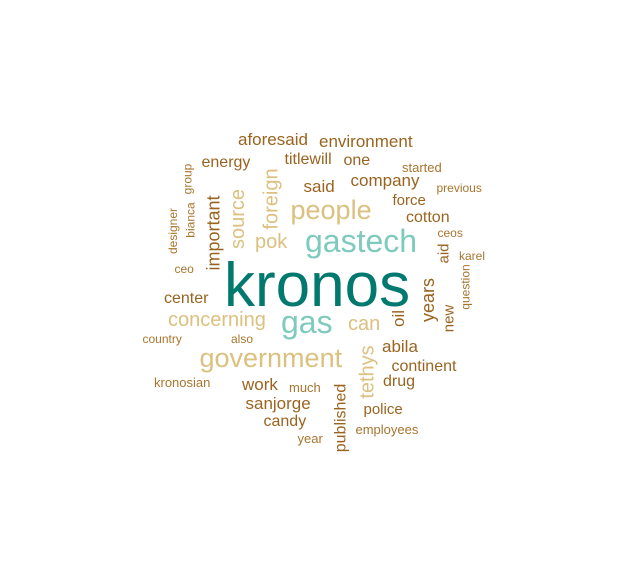 The height and width of the screenshot is (567, 640). What do you see at coordinates (238, 219) in the screenshot?
I see `word-source: source` at bounding box center [238, 219].